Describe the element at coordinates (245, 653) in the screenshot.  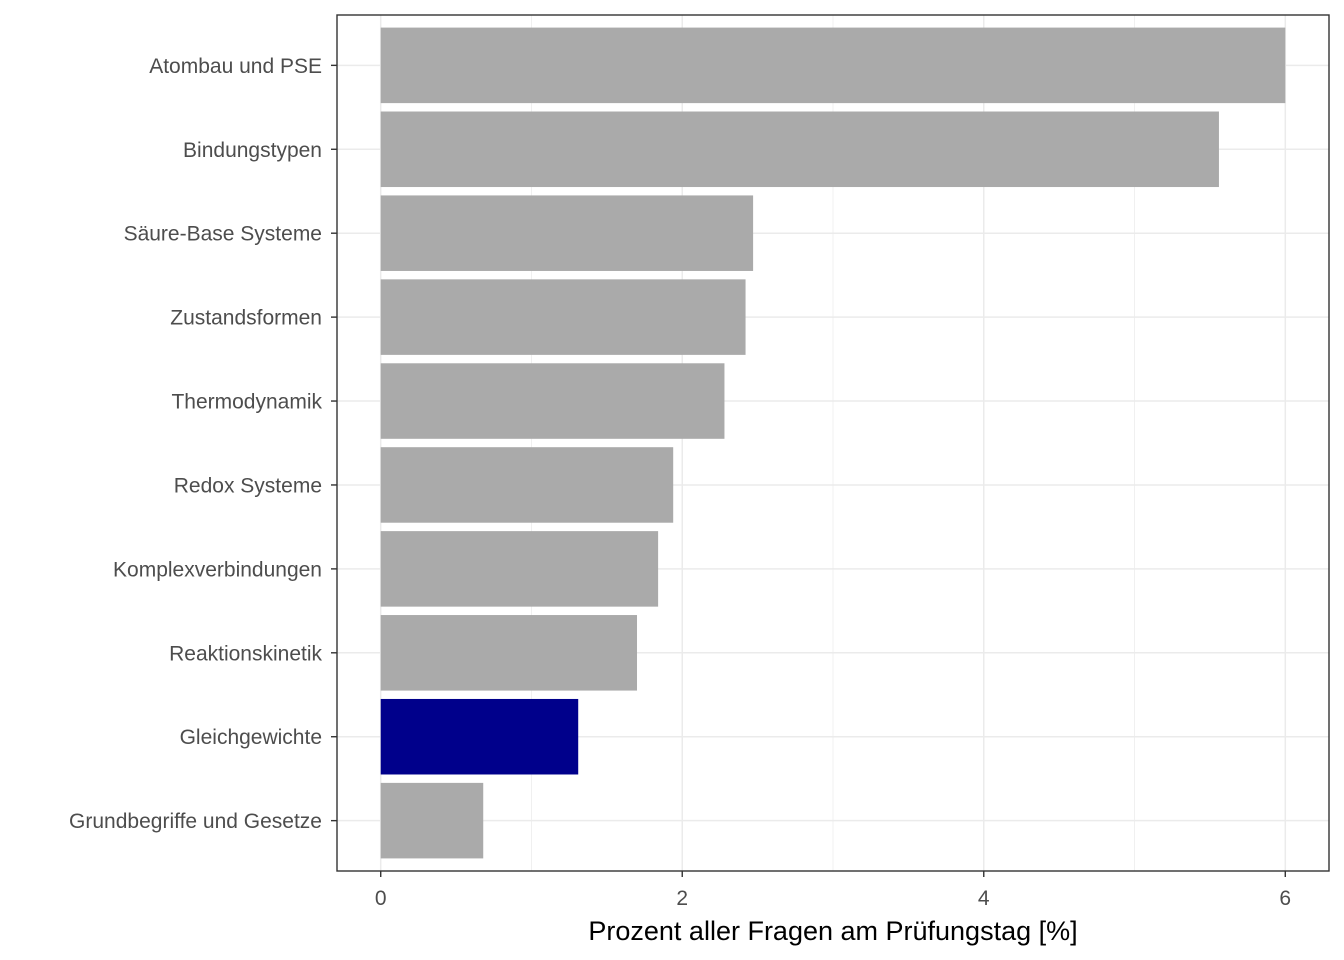
I see `category-label: Reaktionskinetik` at that location.